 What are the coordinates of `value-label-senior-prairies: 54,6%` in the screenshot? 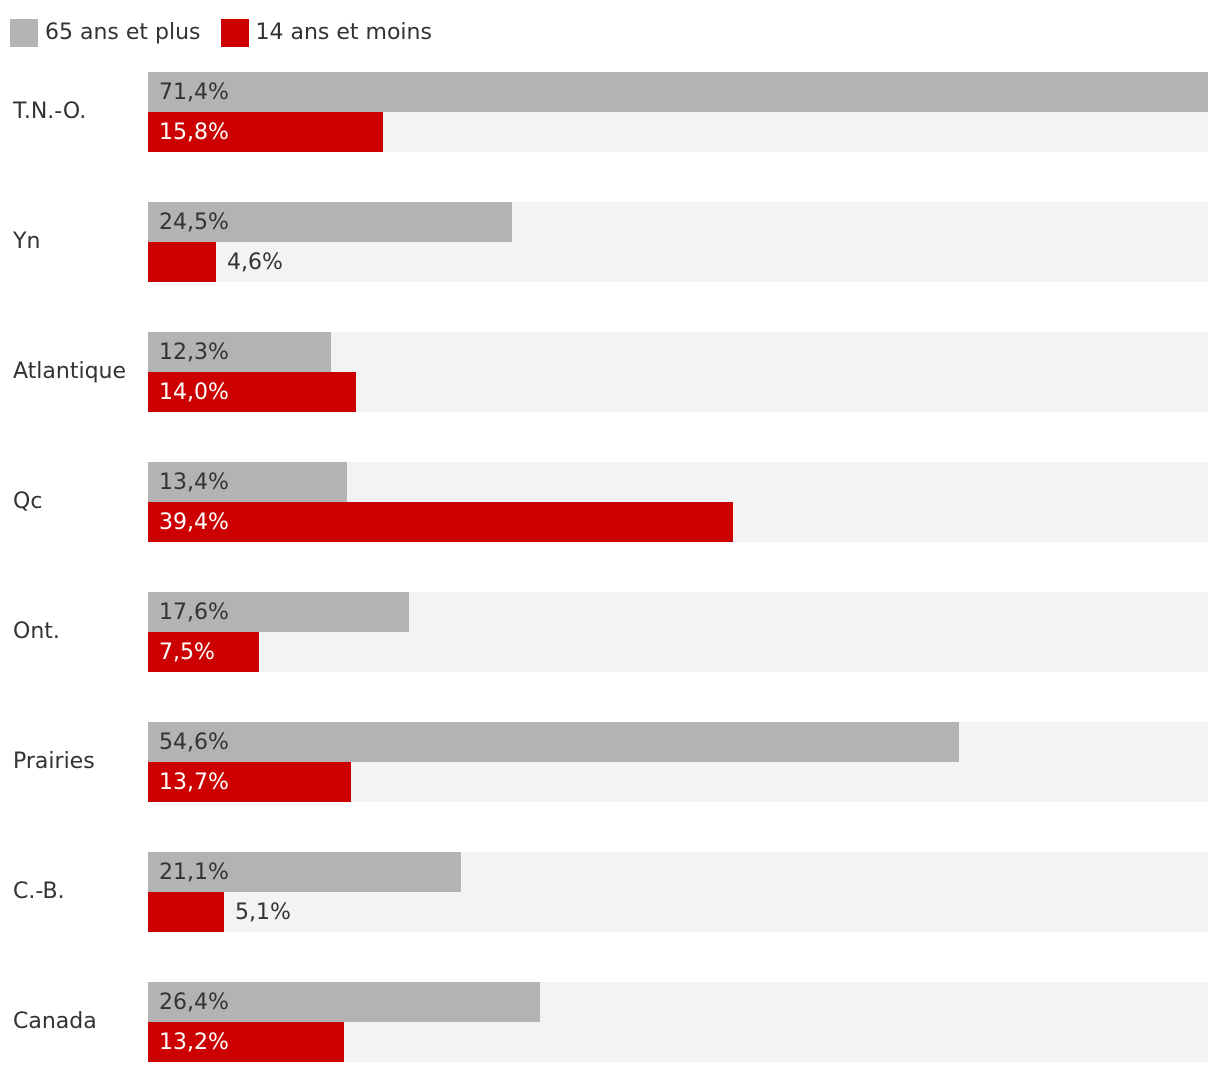 It's located at (194, 742).